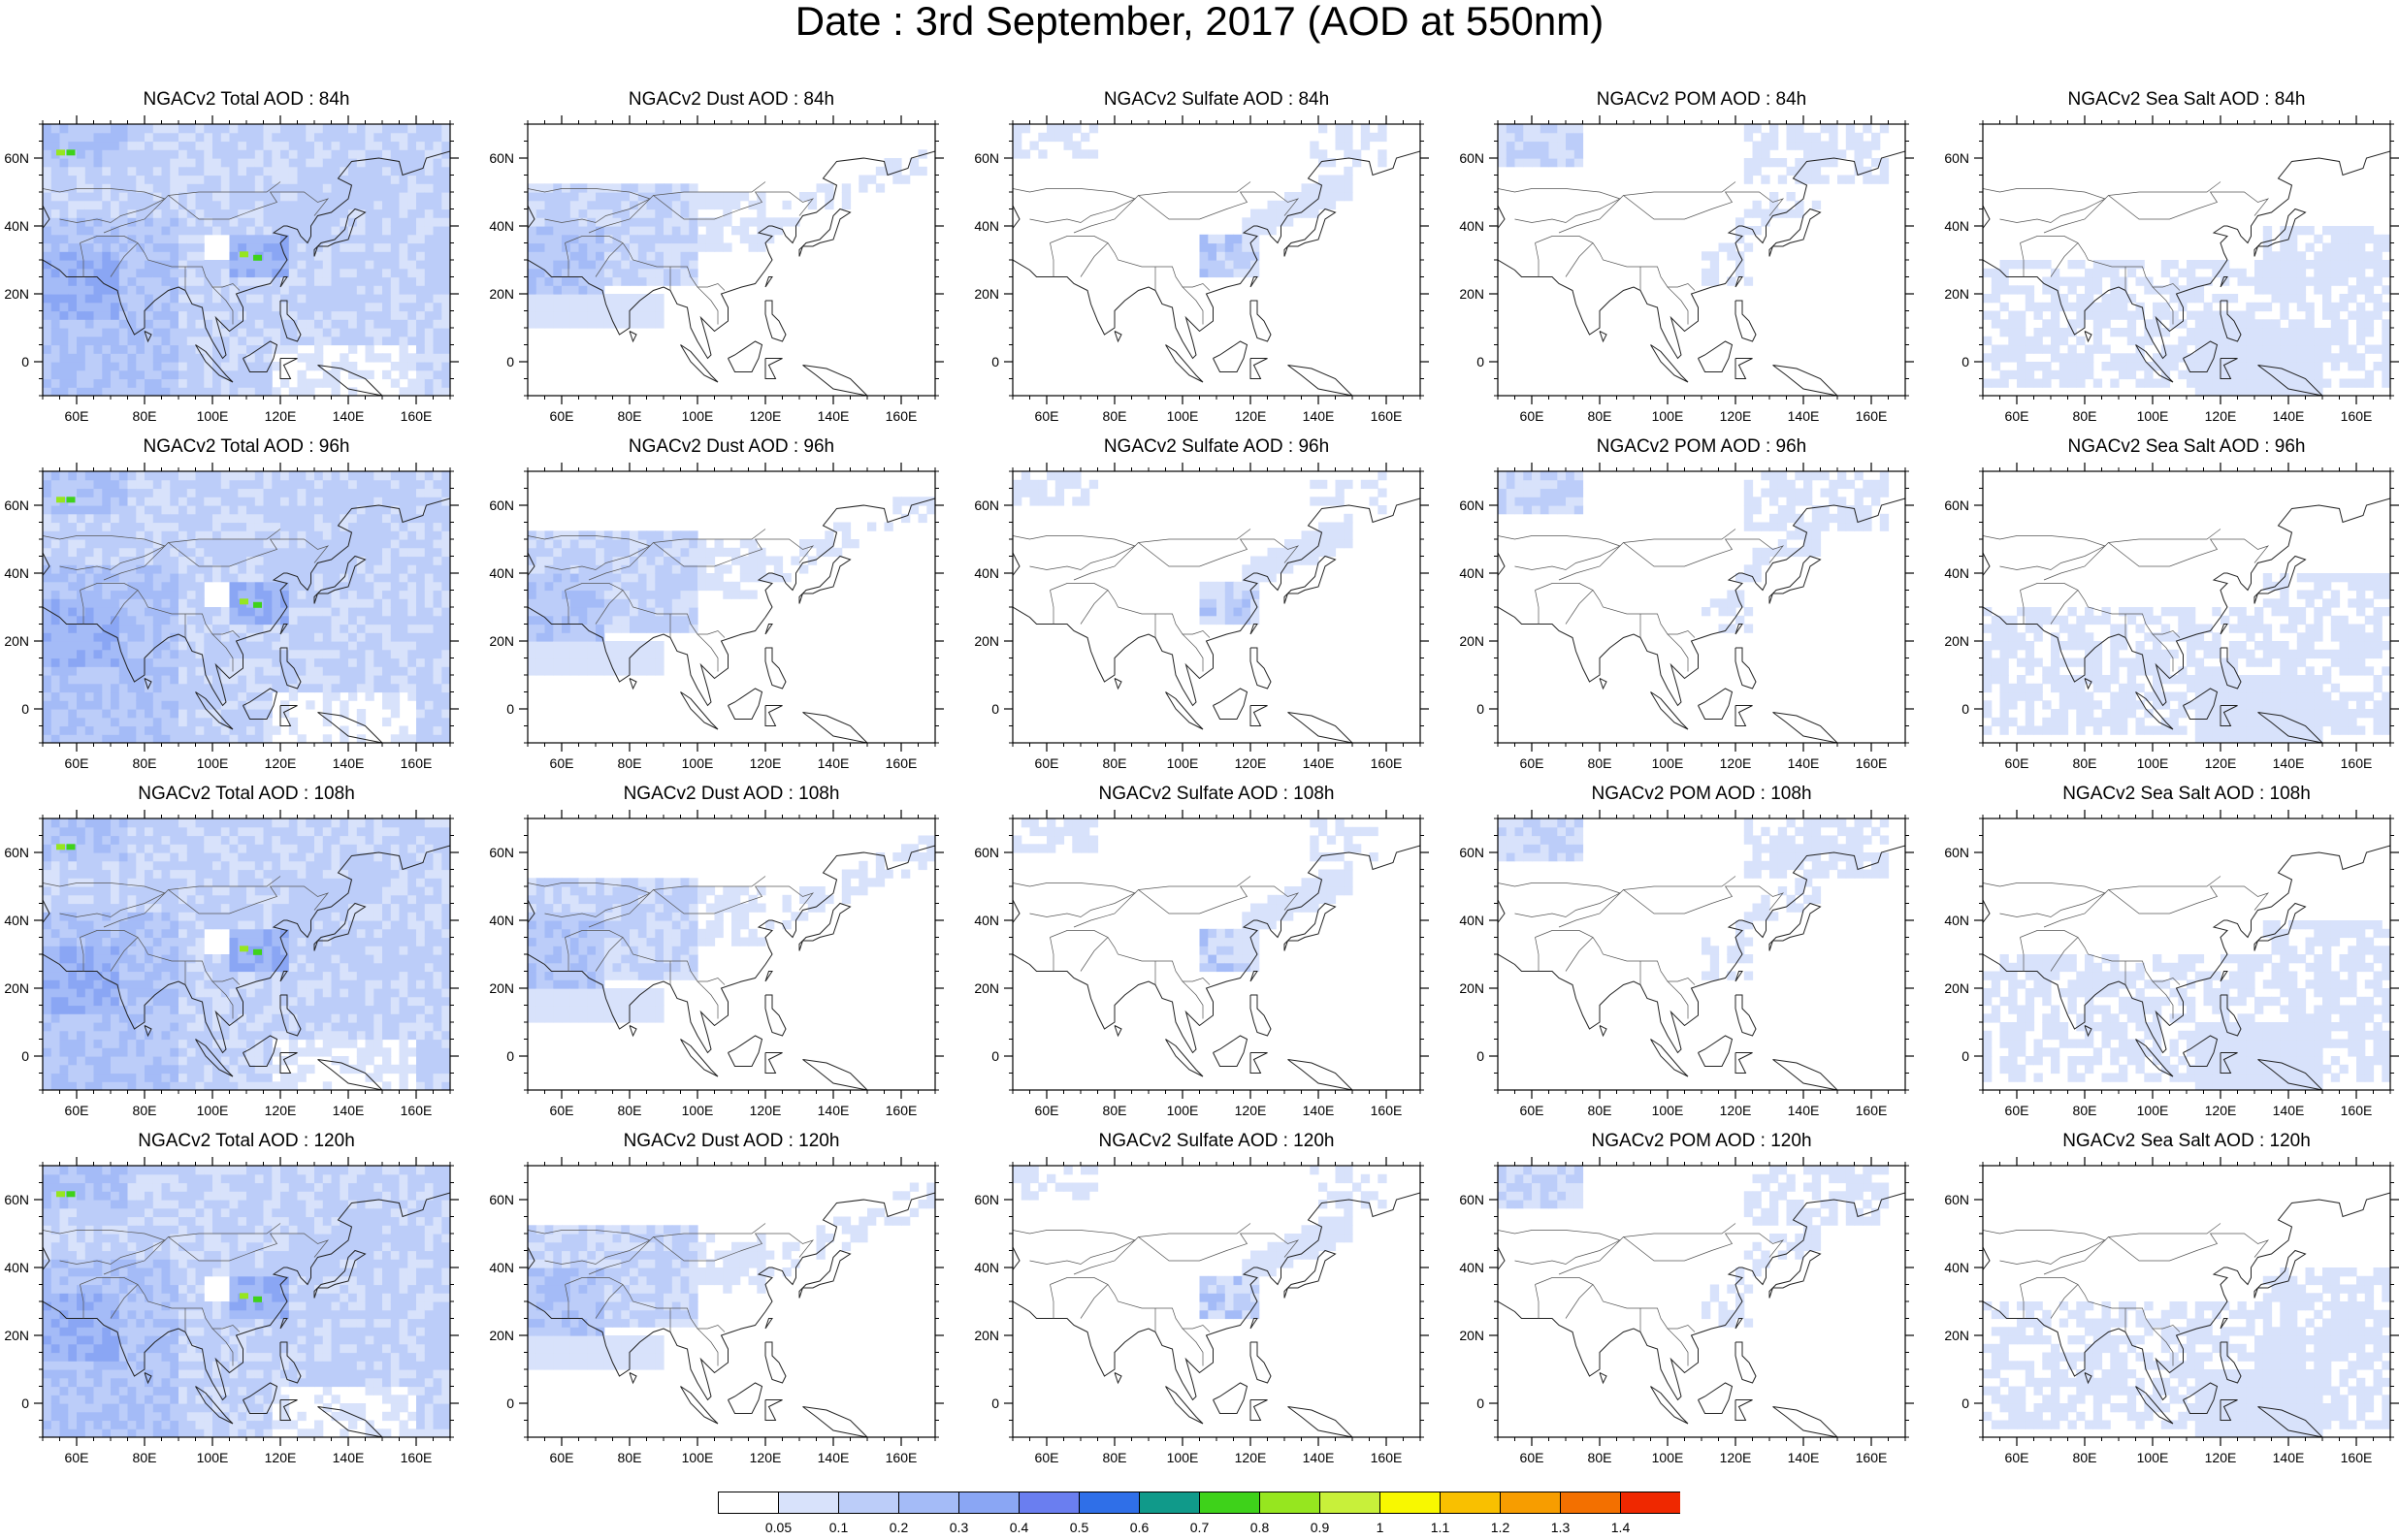  I want to click on panel-title: NGACv2 POM AOD : 108h, so click(1701, 794).